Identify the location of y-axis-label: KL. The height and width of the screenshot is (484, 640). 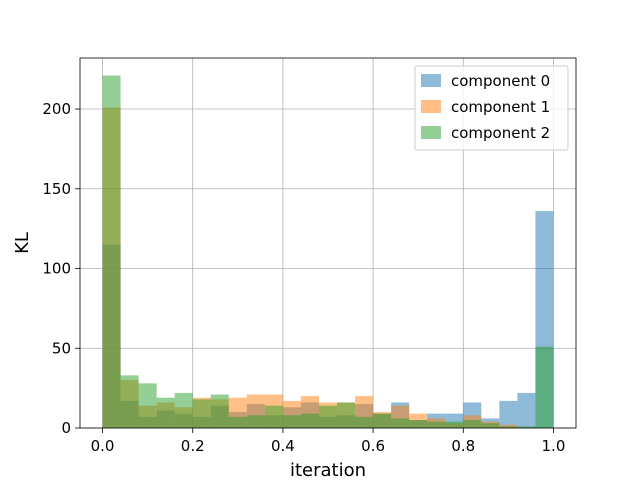
(22, 243).